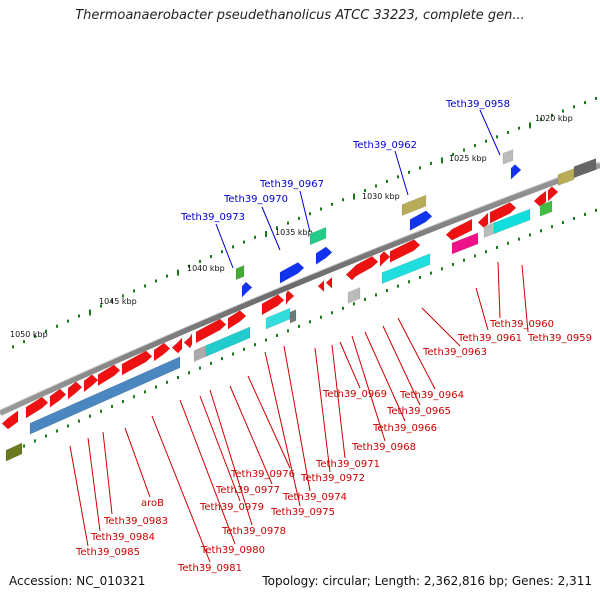  Describe the element at coordinates (559, 338) in the screenshot. I see `gene-label-teth39-0959: Teth39_0959` at that location.